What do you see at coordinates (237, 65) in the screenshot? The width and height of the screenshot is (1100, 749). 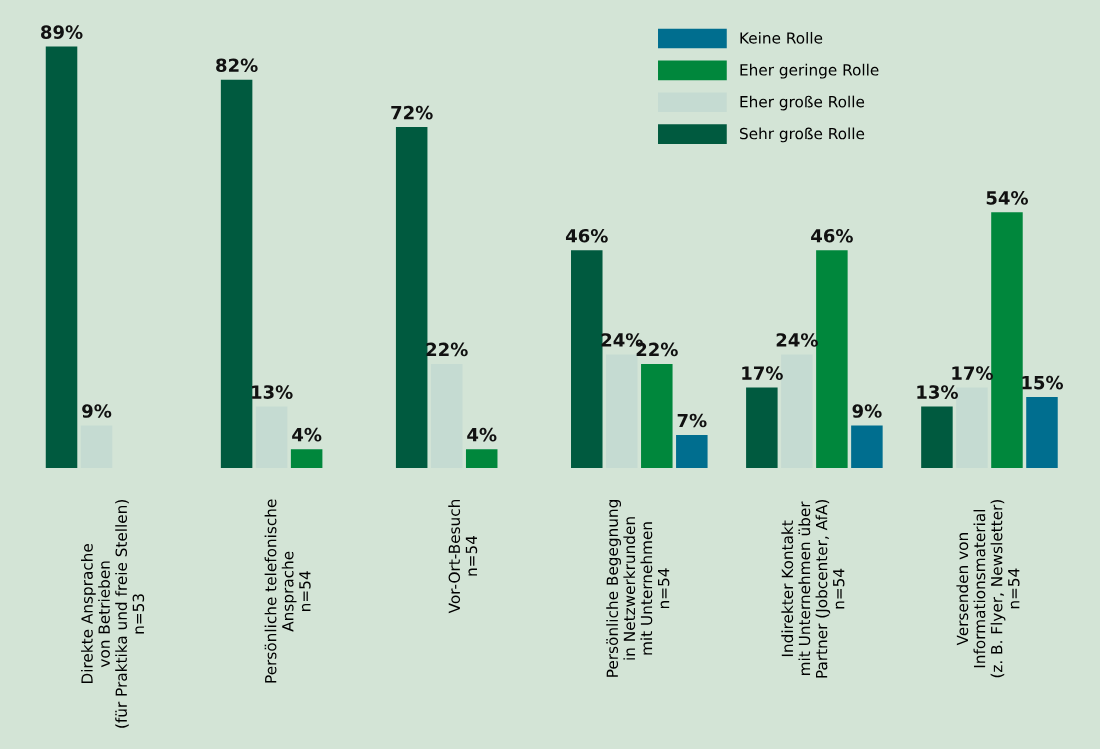 I see `data-label: 82%` at bounding box center [237, 65].